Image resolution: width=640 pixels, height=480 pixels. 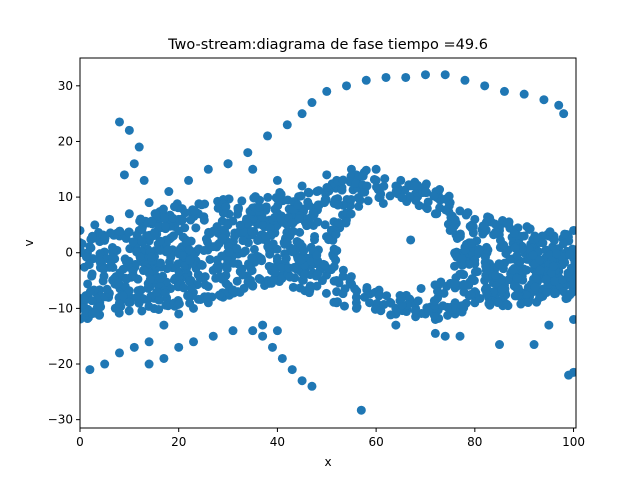 What do you see at coordinates (69, 253) in the screenshot?
I see `y-tick-label: 0` at bounding box center [69, 253].